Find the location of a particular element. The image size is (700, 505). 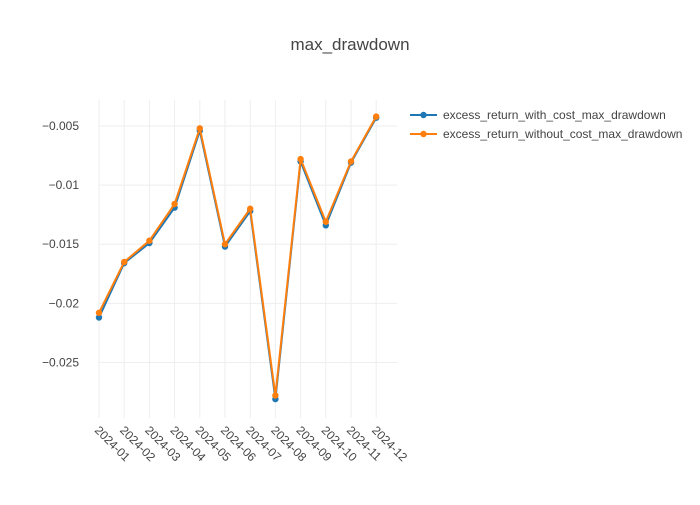

y-tick-label: −0.015 is located at coordinates (60, 244).